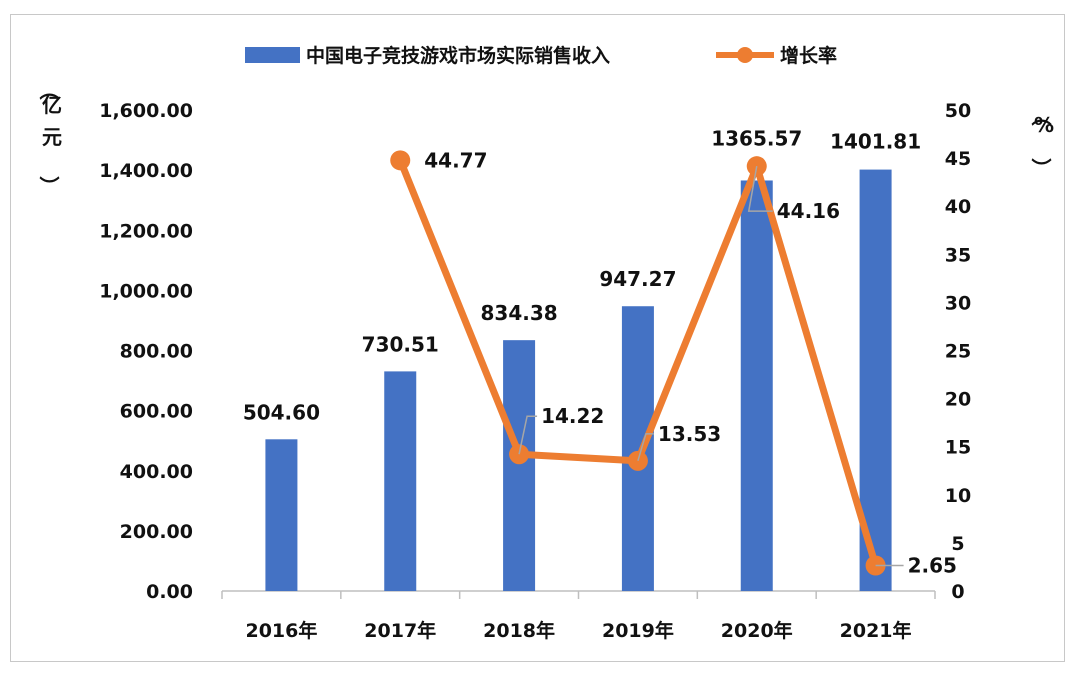 This screenshot has height=678, width=1080. I want to click on left-tick-label: 0.00, so click(169, 592).